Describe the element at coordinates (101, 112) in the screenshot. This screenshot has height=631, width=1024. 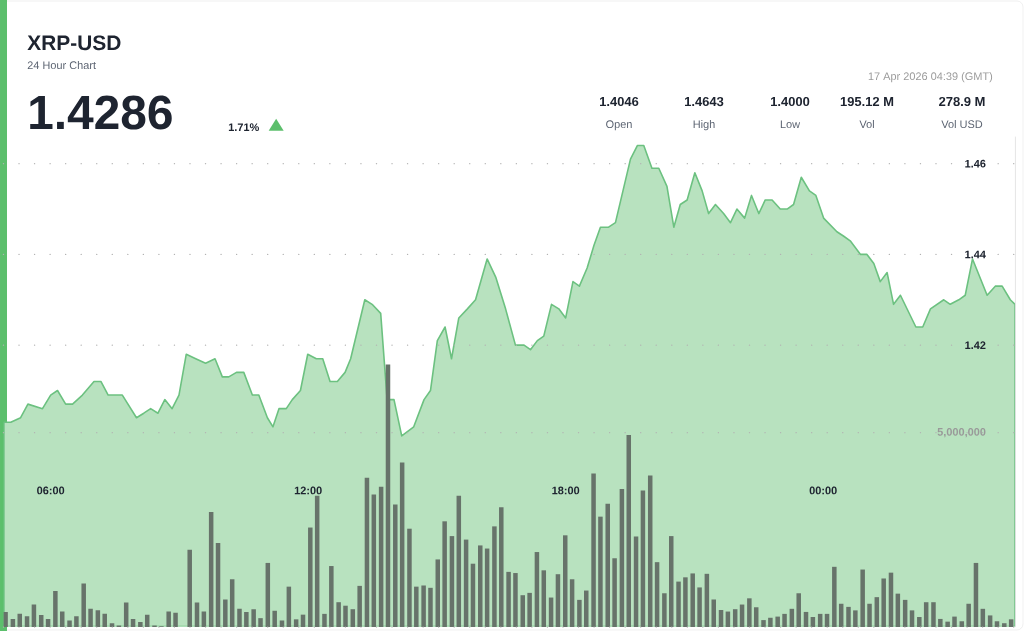
I see `text: 1.4286` at that location.